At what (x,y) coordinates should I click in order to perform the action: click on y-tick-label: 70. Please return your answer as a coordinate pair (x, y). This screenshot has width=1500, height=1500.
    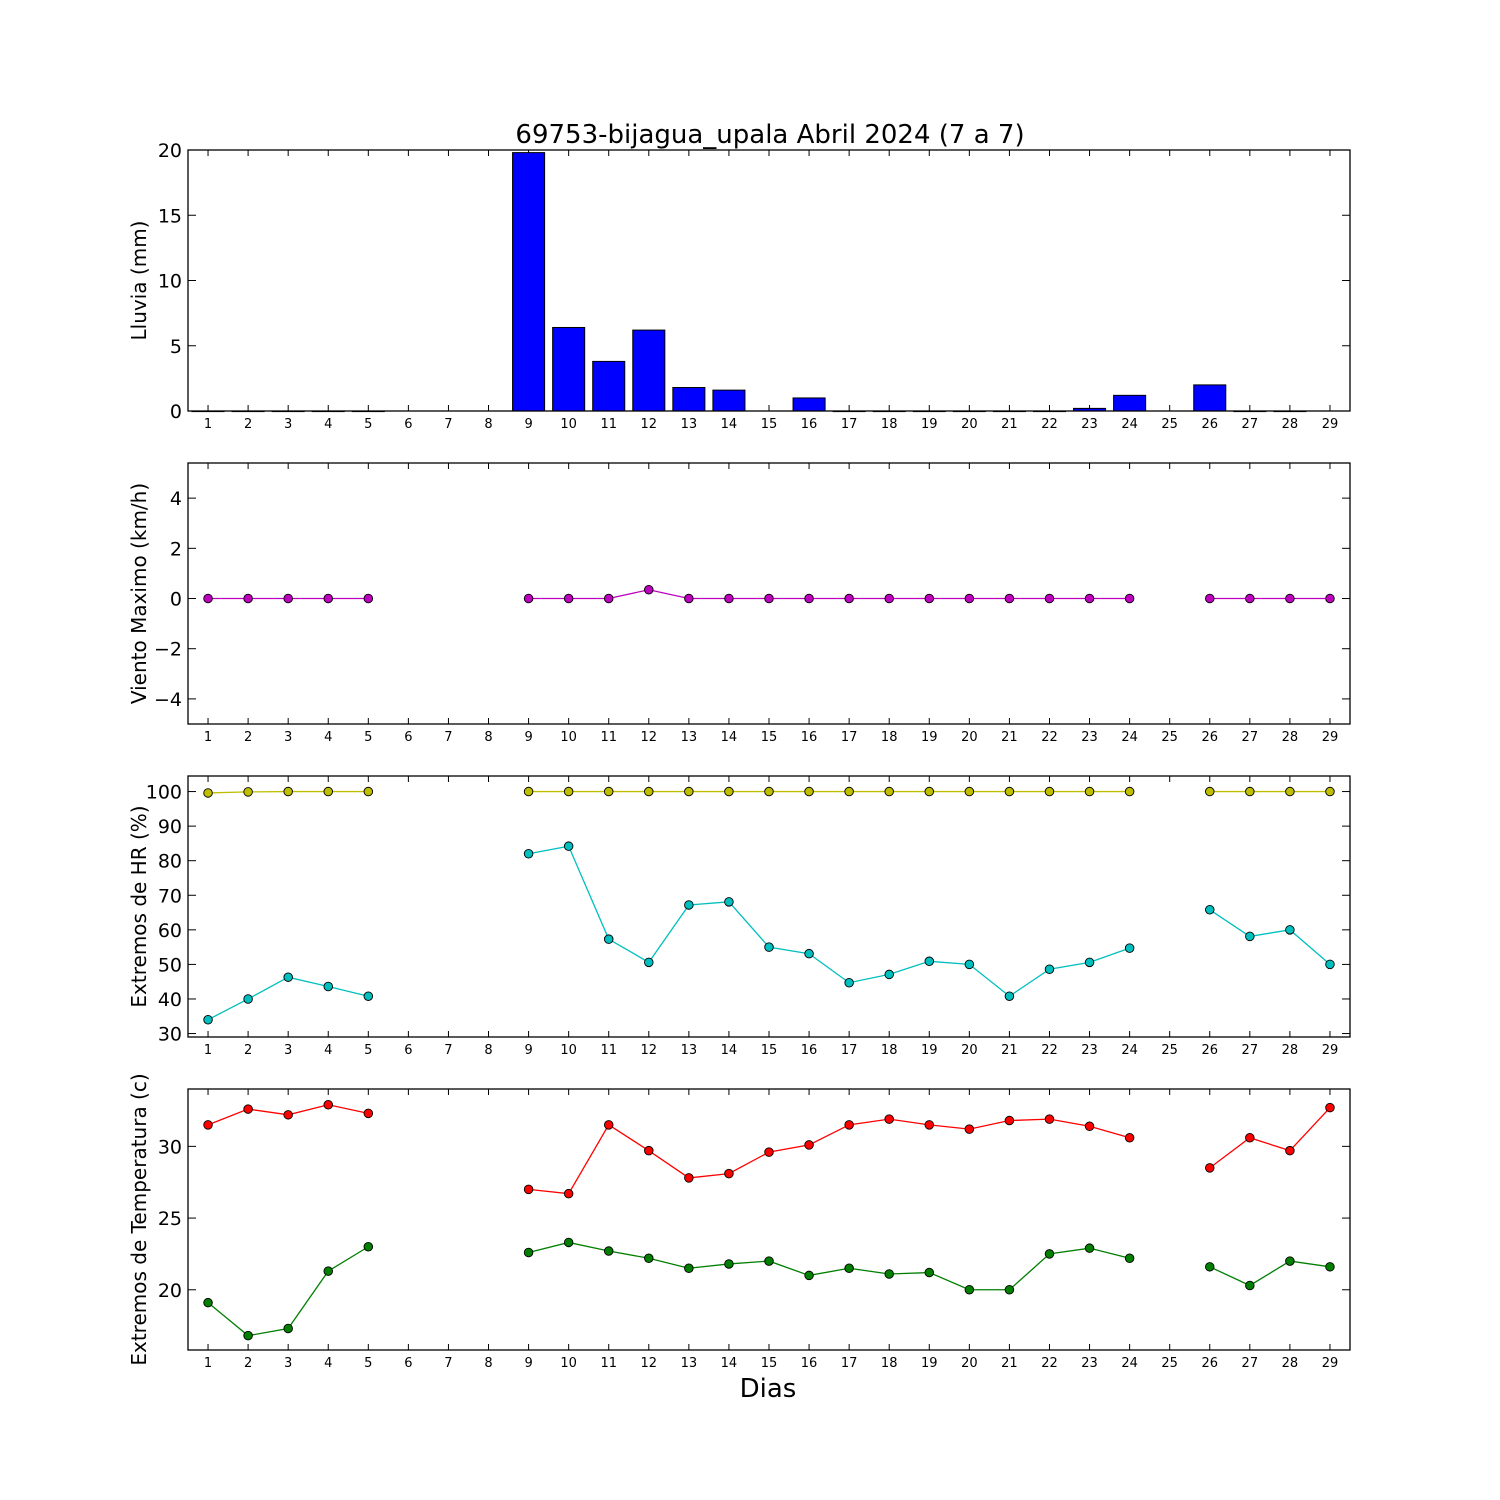
    Looking at the image, I should click on (170, 896).